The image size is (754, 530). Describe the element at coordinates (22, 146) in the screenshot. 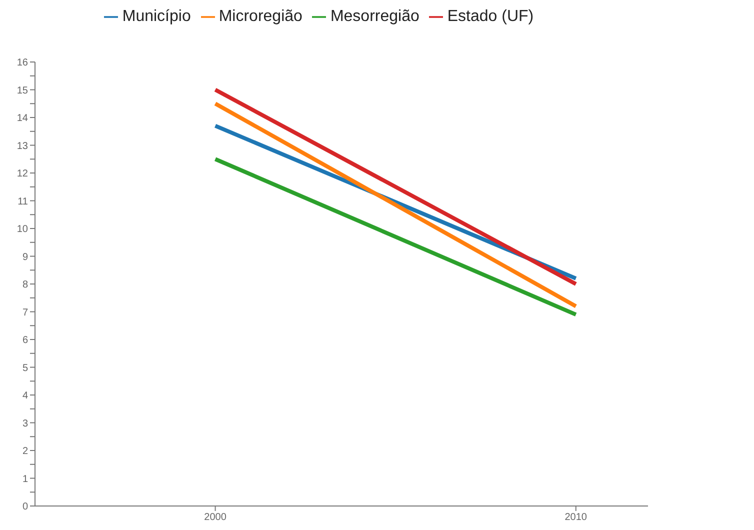

I see `y-tick-label: 13` at that location.